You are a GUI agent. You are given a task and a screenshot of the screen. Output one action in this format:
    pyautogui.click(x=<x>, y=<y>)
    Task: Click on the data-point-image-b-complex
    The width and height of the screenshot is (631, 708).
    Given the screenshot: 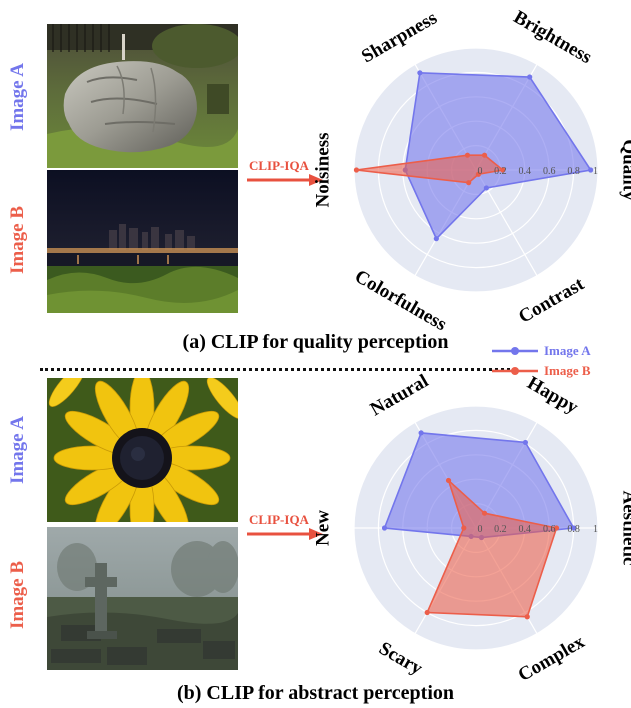 What is the action you would take?
    pyautogui.click(x=527, y=617)
    